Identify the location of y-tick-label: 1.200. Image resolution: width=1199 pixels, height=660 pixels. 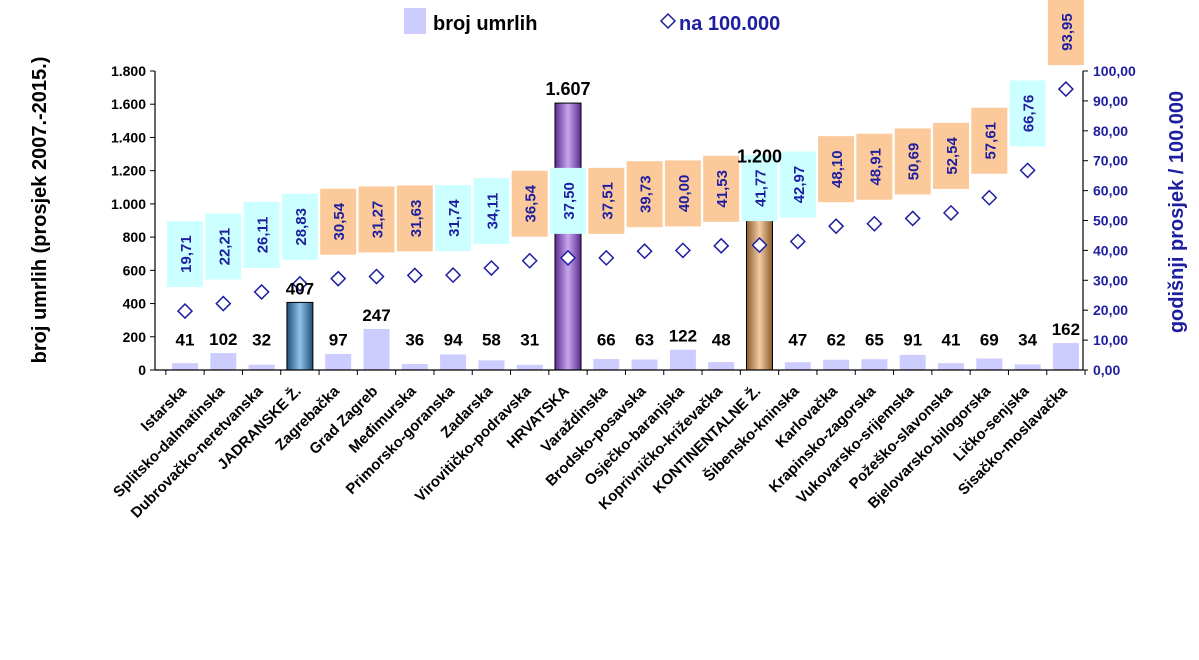
(128, 171).